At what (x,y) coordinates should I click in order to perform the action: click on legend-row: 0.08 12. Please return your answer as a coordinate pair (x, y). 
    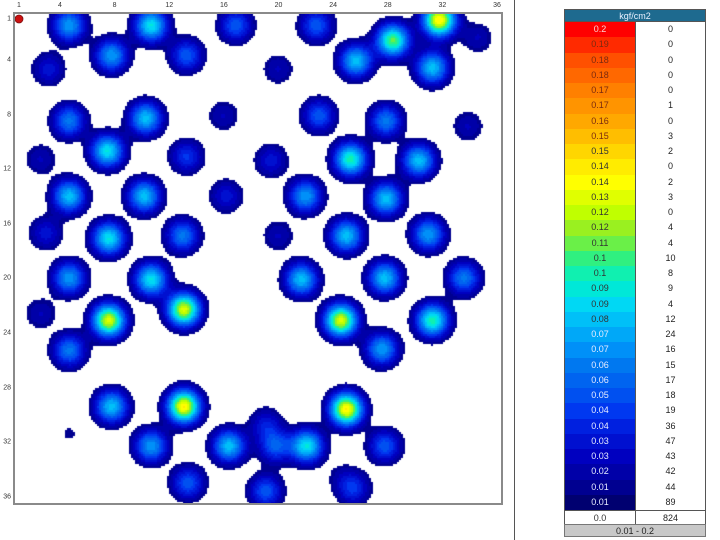
    Looking at the image, I should click on (635, 319).